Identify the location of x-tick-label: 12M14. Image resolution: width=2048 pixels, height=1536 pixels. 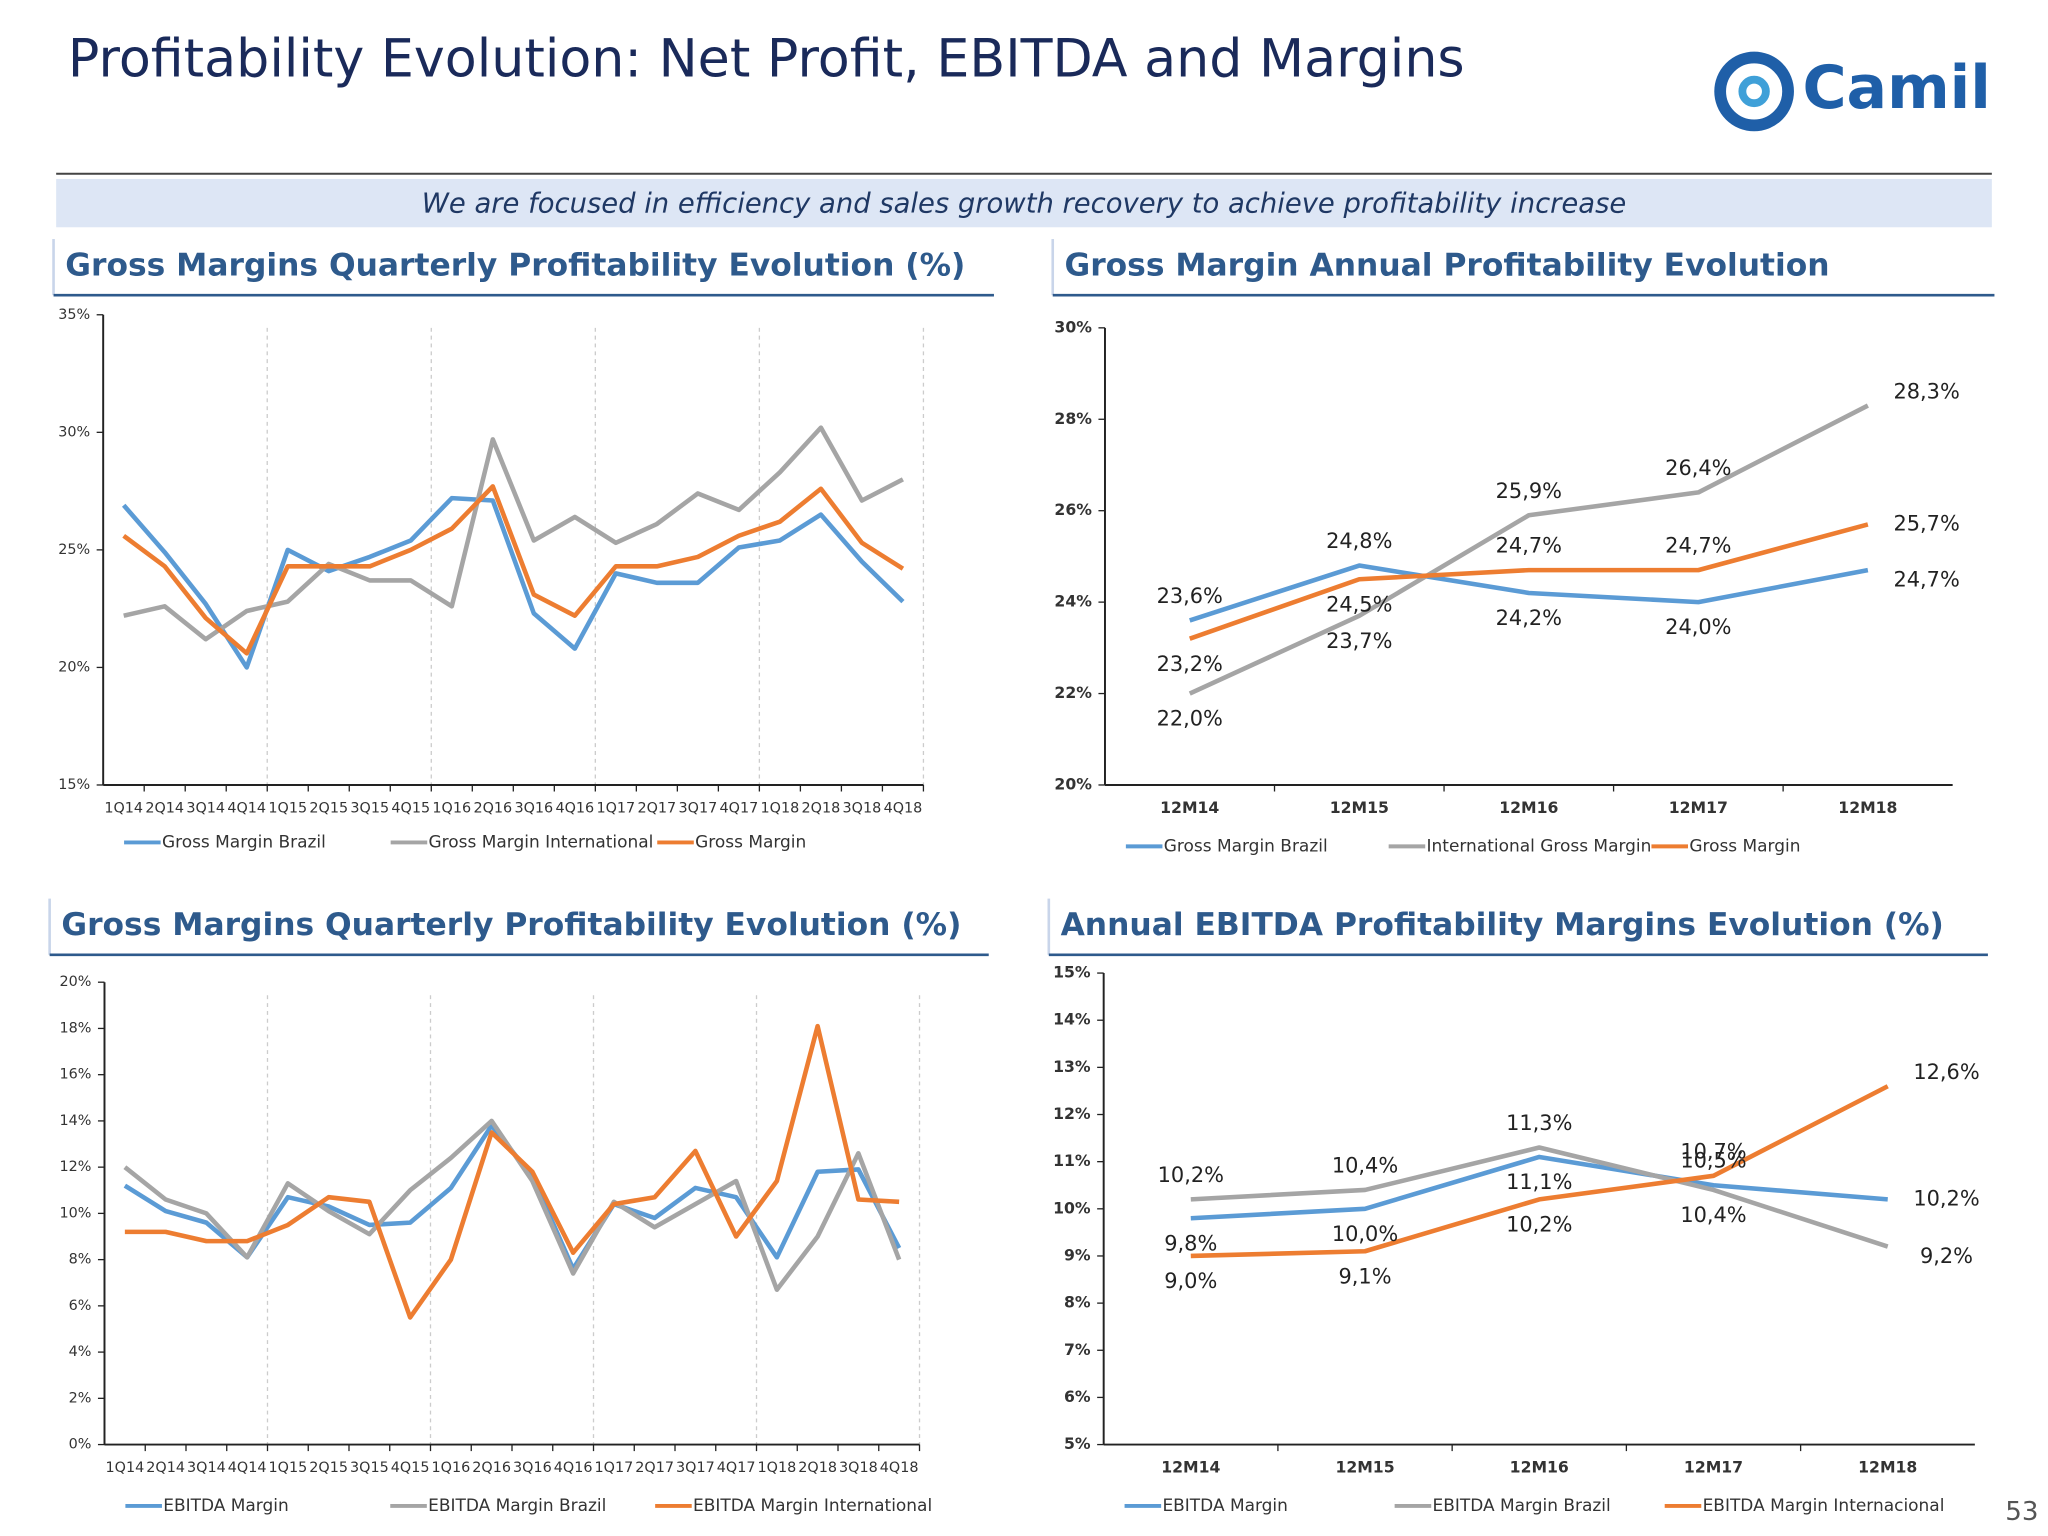
(1189, 807).